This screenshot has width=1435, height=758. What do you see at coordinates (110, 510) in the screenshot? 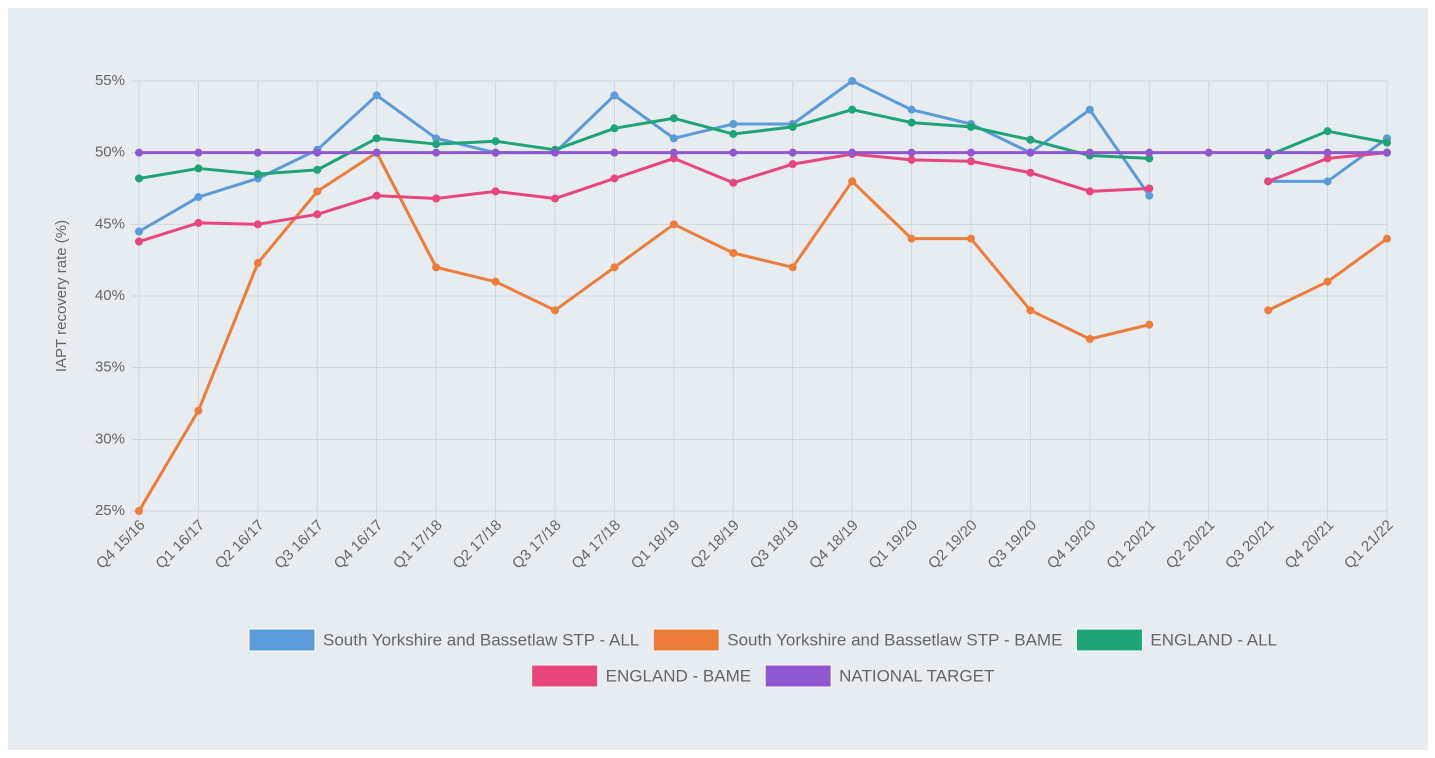
I see `y-tick-label: 25%` at bounding box center [110, 510].